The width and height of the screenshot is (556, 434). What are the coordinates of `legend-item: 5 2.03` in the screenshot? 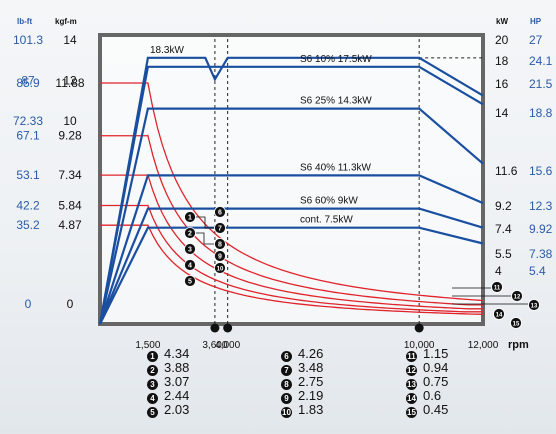 It's located at (168, 410).